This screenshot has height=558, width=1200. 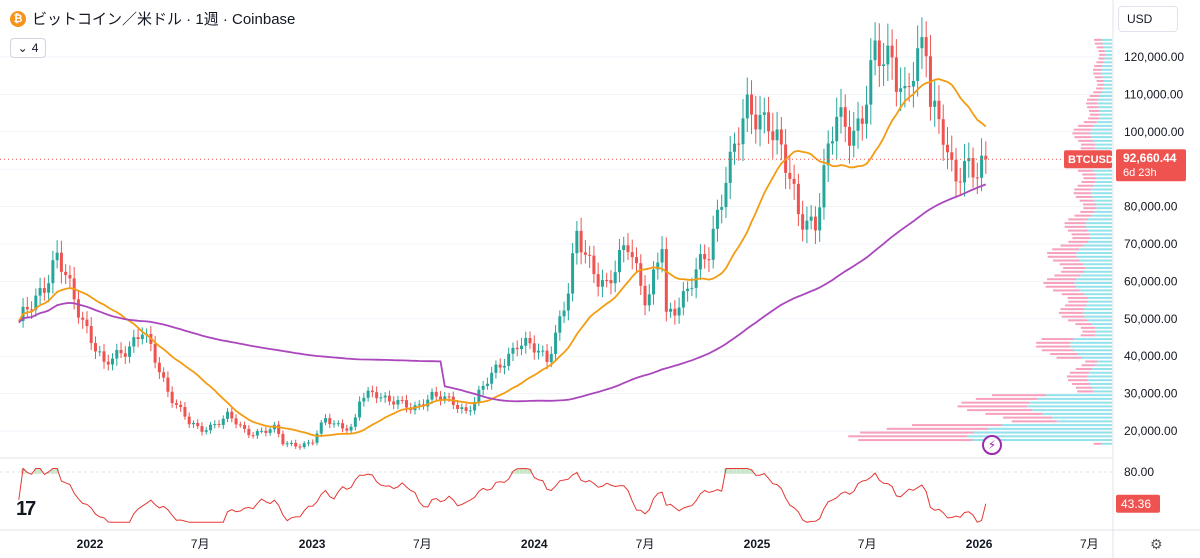 I want to click on last-price-value: 92,660.44, so click(x=1150, y=158).